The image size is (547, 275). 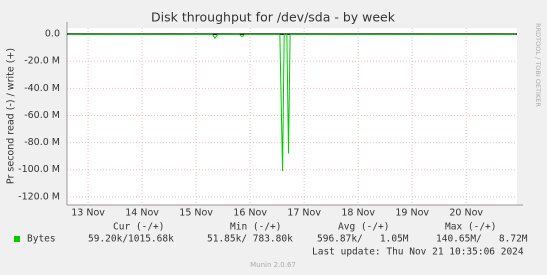 I want to click on legend-value: 140.65M/ 8.72M, so click(x=482, y=239).